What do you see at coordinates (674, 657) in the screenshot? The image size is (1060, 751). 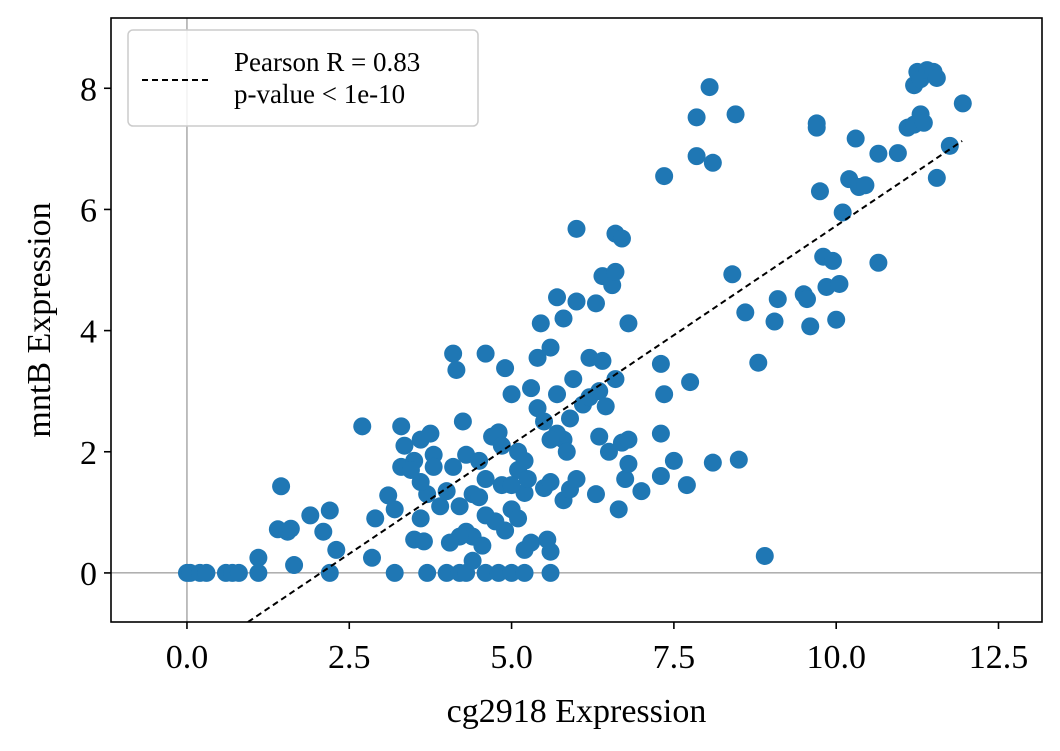 I see `x-tick-label: 7.5` at bounding box center [674, 657].